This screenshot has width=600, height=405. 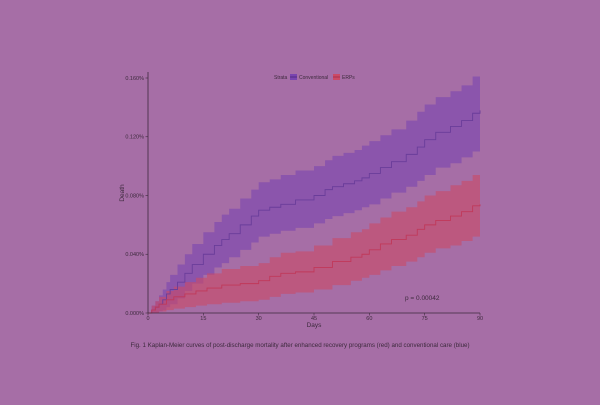 I want to click on y-ticks: 0.000% 0.040% 0.080% 0.120% 0.160%, so click(x=136, y=196).